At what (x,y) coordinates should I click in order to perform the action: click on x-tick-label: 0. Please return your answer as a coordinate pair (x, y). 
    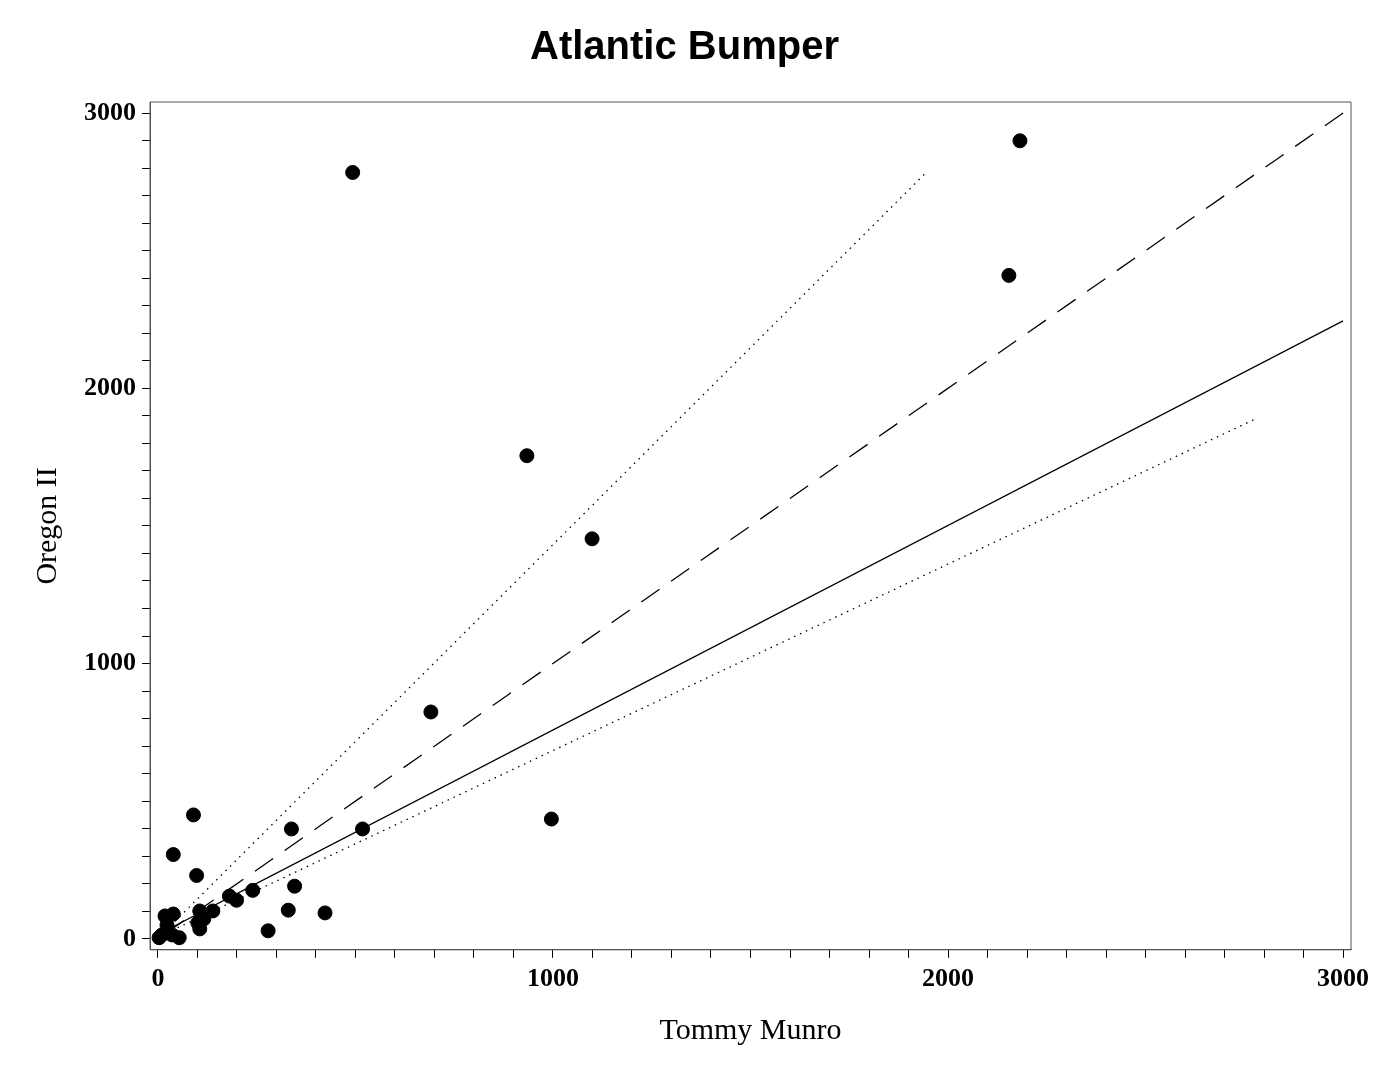
    Looking at the image, I should click on (158, 978).